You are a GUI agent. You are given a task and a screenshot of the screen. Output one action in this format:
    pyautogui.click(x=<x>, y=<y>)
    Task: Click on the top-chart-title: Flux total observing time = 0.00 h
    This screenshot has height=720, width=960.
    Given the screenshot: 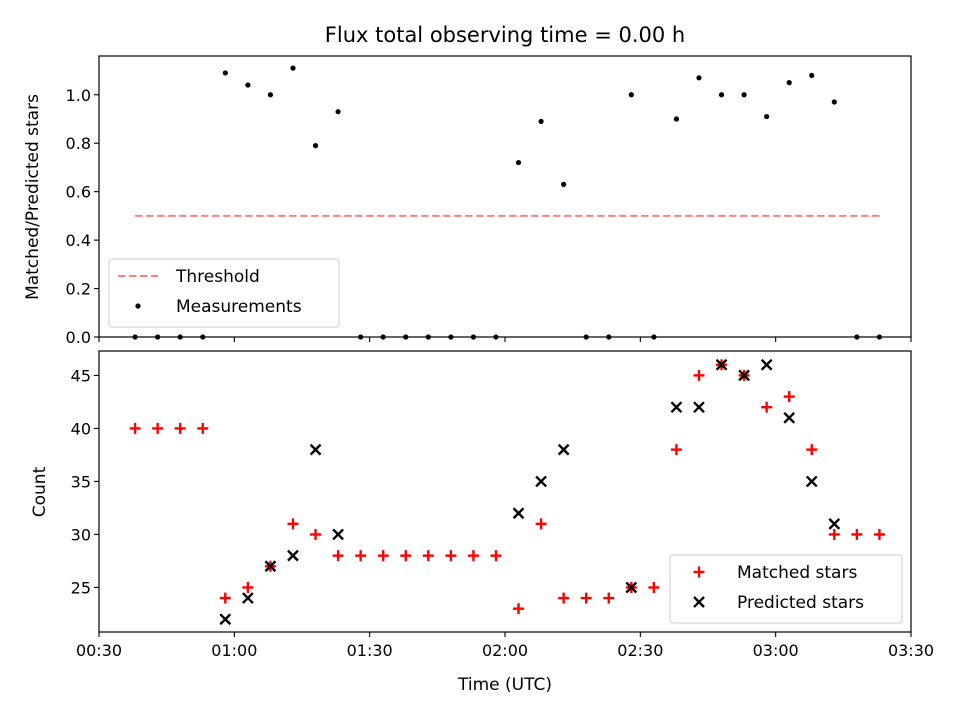 What is the action you would take?
    pyautogui.click(x=505, y=35)
    